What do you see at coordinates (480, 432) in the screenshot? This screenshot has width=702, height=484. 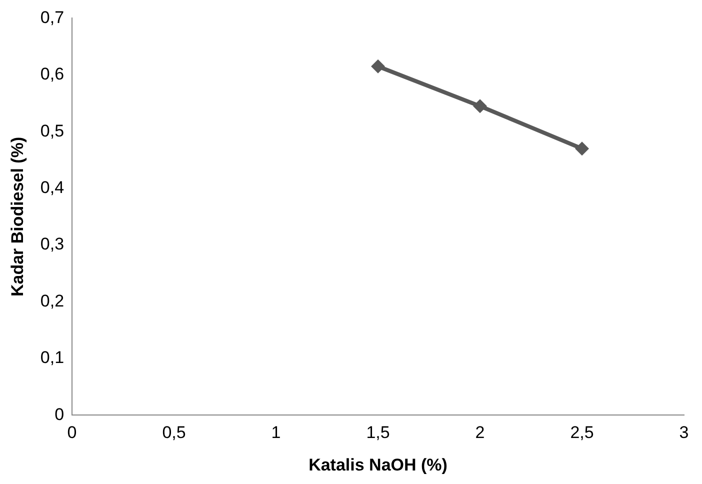 I see `x-tick-label: 2` at bounding box center [480, 432].